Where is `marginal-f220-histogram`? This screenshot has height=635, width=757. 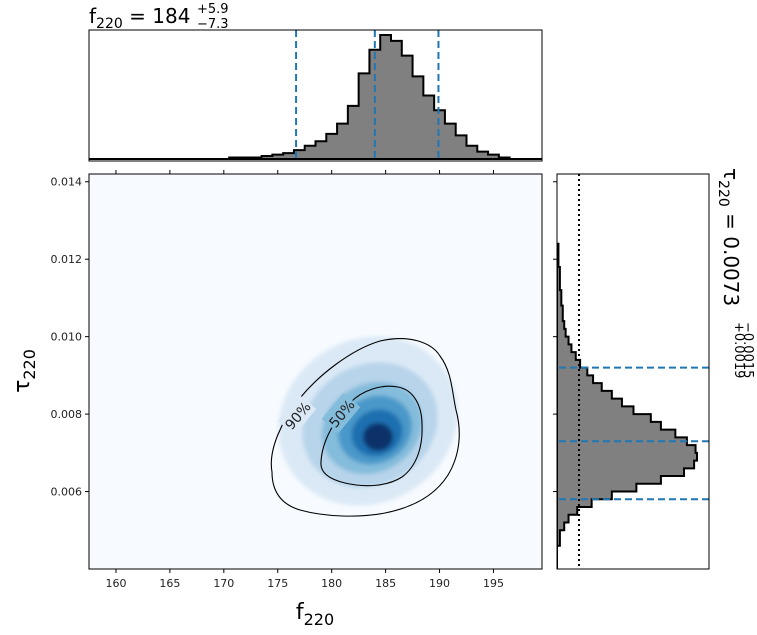
marginal-f220-histogram is located at coordinates (315, 97).